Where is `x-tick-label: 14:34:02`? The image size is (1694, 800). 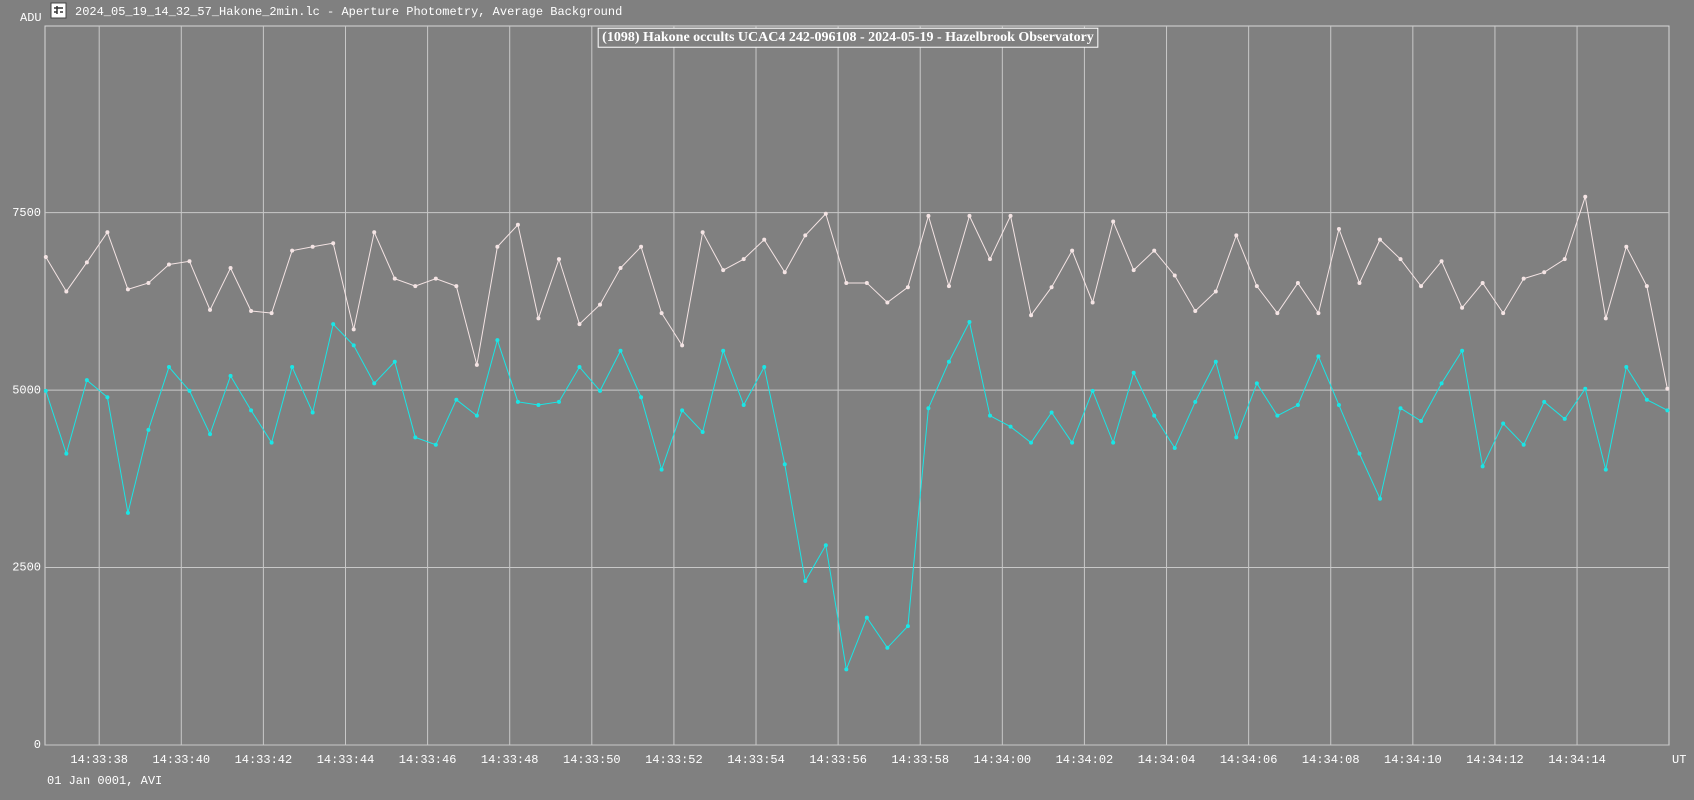 x-tick-label: 14:34:02 is located at coordinates (1085, 760).